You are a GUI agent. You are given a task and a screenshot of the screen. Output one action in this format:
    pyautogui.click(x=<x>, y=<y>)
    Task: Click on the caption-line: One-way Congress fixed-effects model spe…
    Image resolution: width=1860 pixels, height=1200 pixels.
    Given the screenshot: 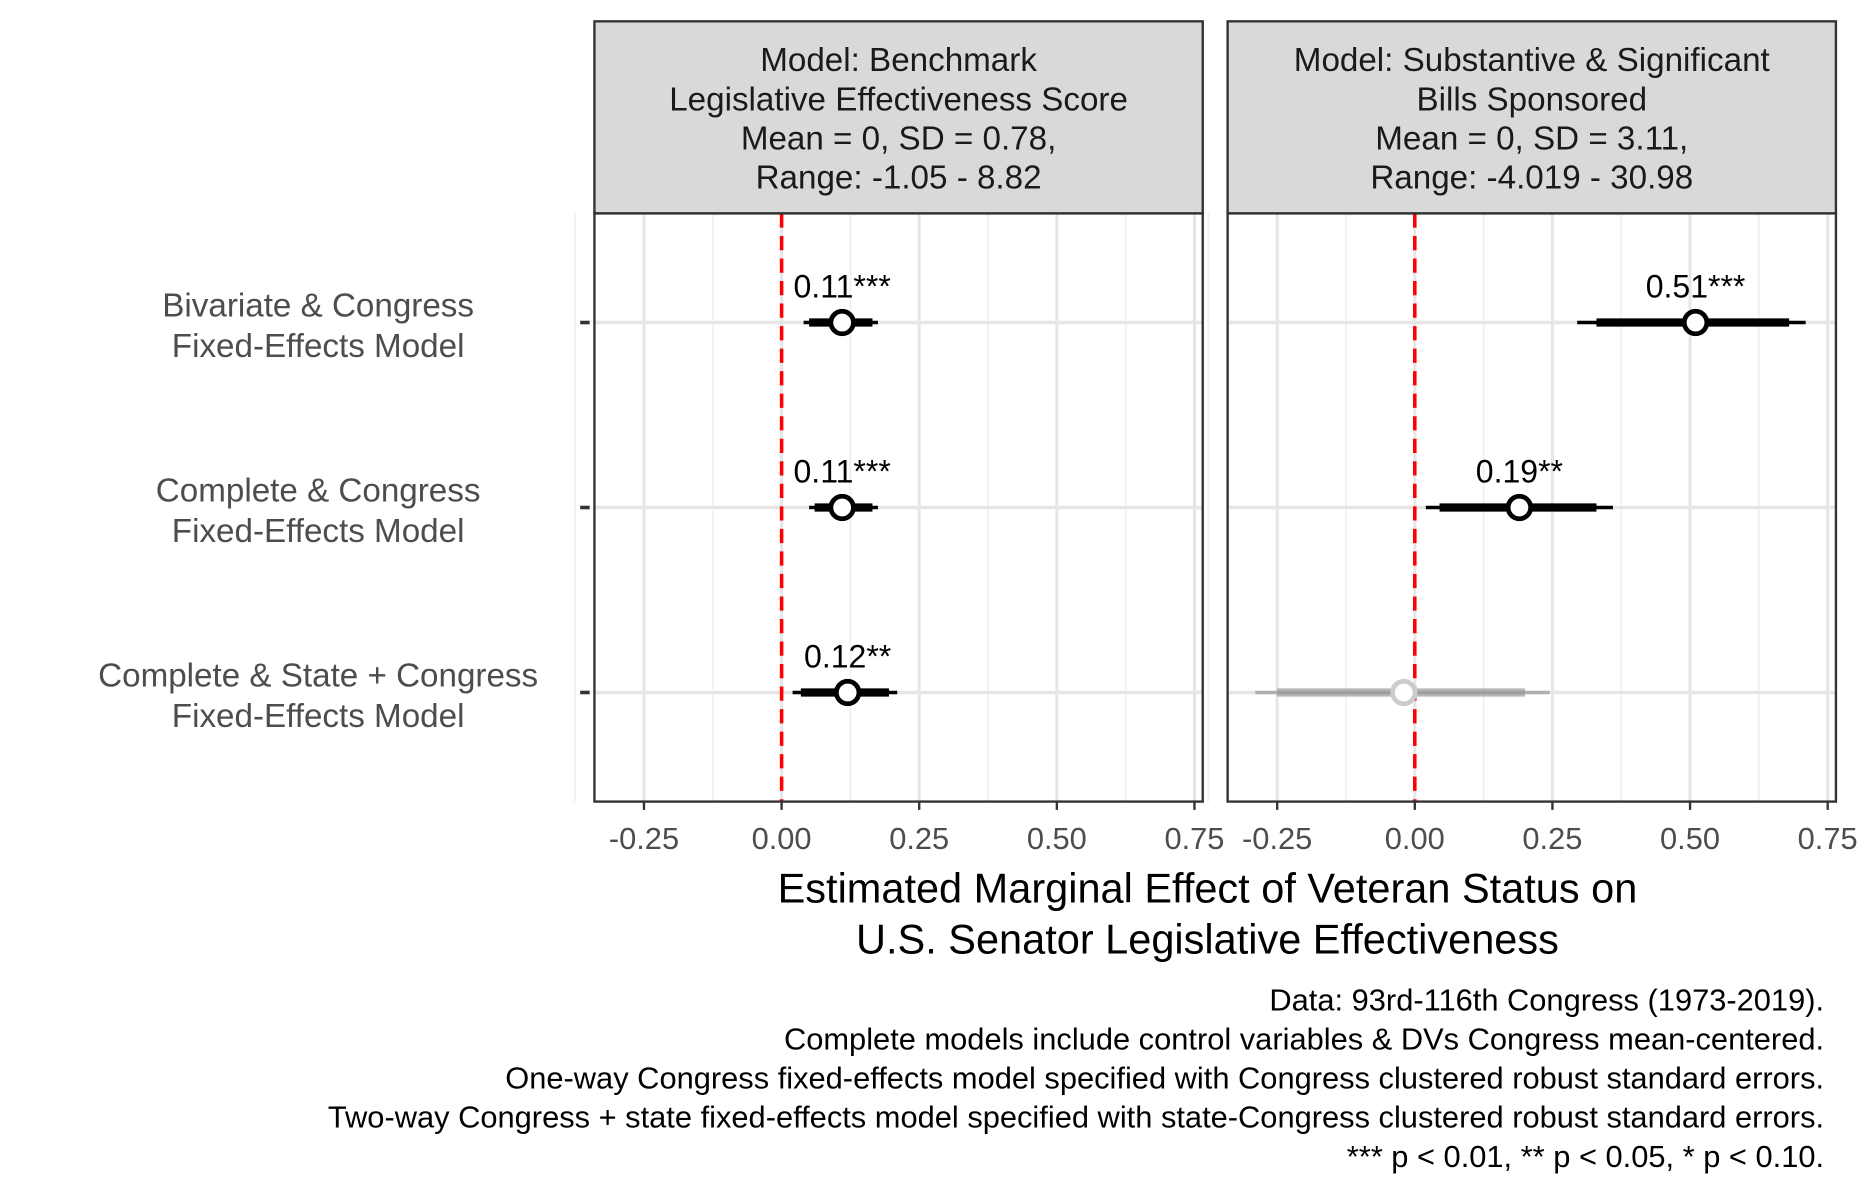 What is the action you would take?
    pyautogui.click(x=1164, y=1078)
    